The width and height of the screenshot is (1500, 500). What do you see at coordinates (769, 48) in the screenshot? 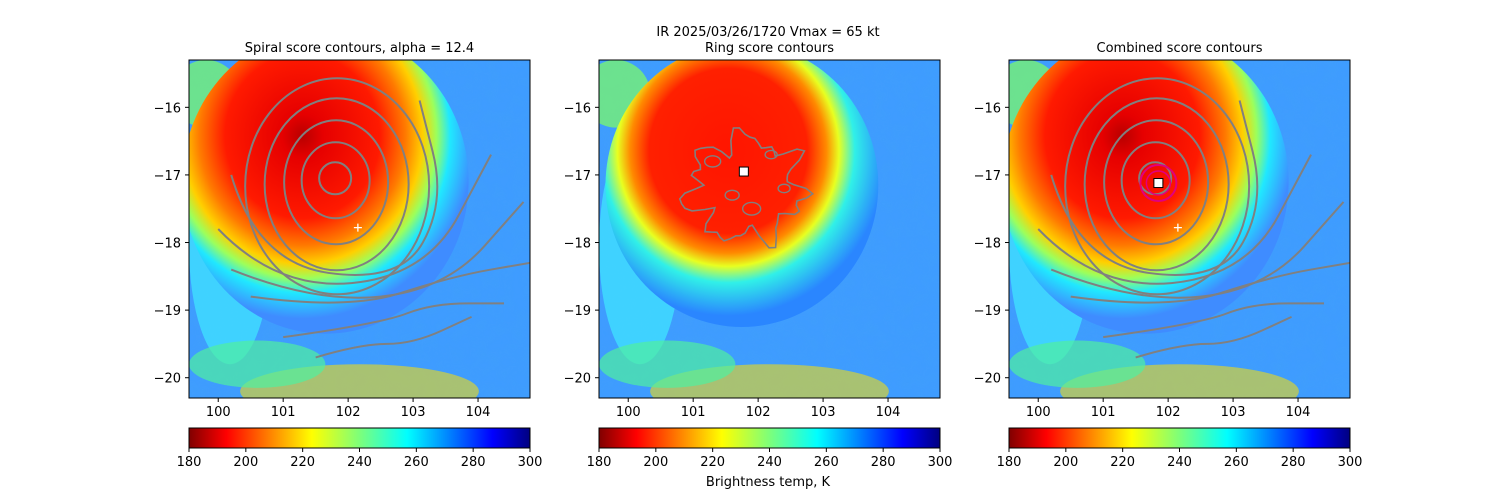
I see `panel-title: Ring score contours` at bounding box center [769, 48].